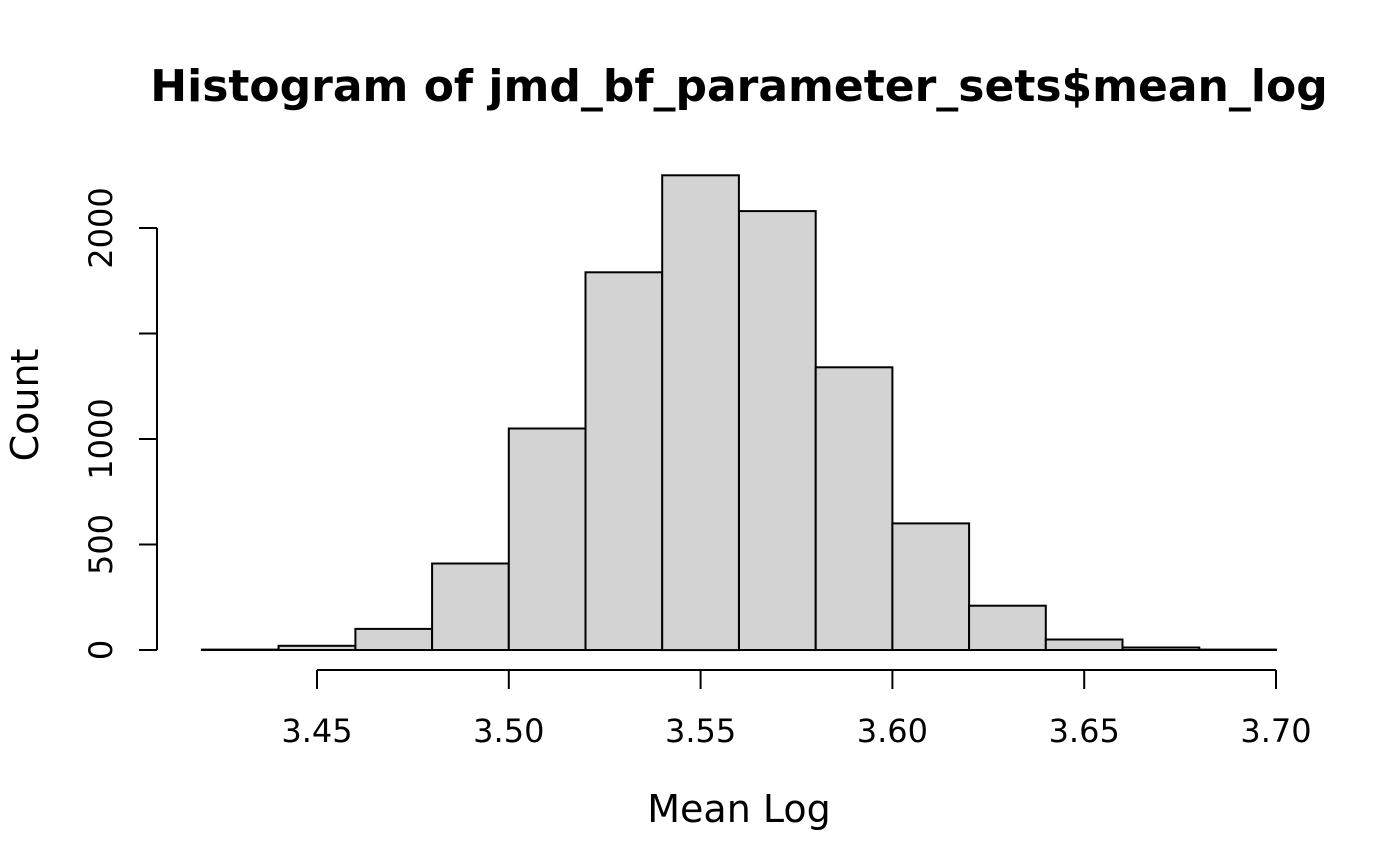 The image size is (1400, 866). What do you see at coordinates (101, 544) in the screenshot?
I see `y-tick-label: 500` at bounding box center [101, 544].